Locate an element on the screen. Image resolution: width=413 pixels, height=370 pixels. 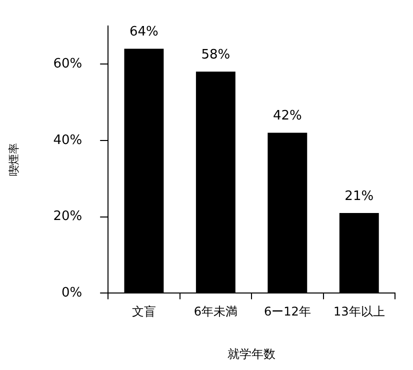
data-label: 21% is located at coordinates (359, 196).